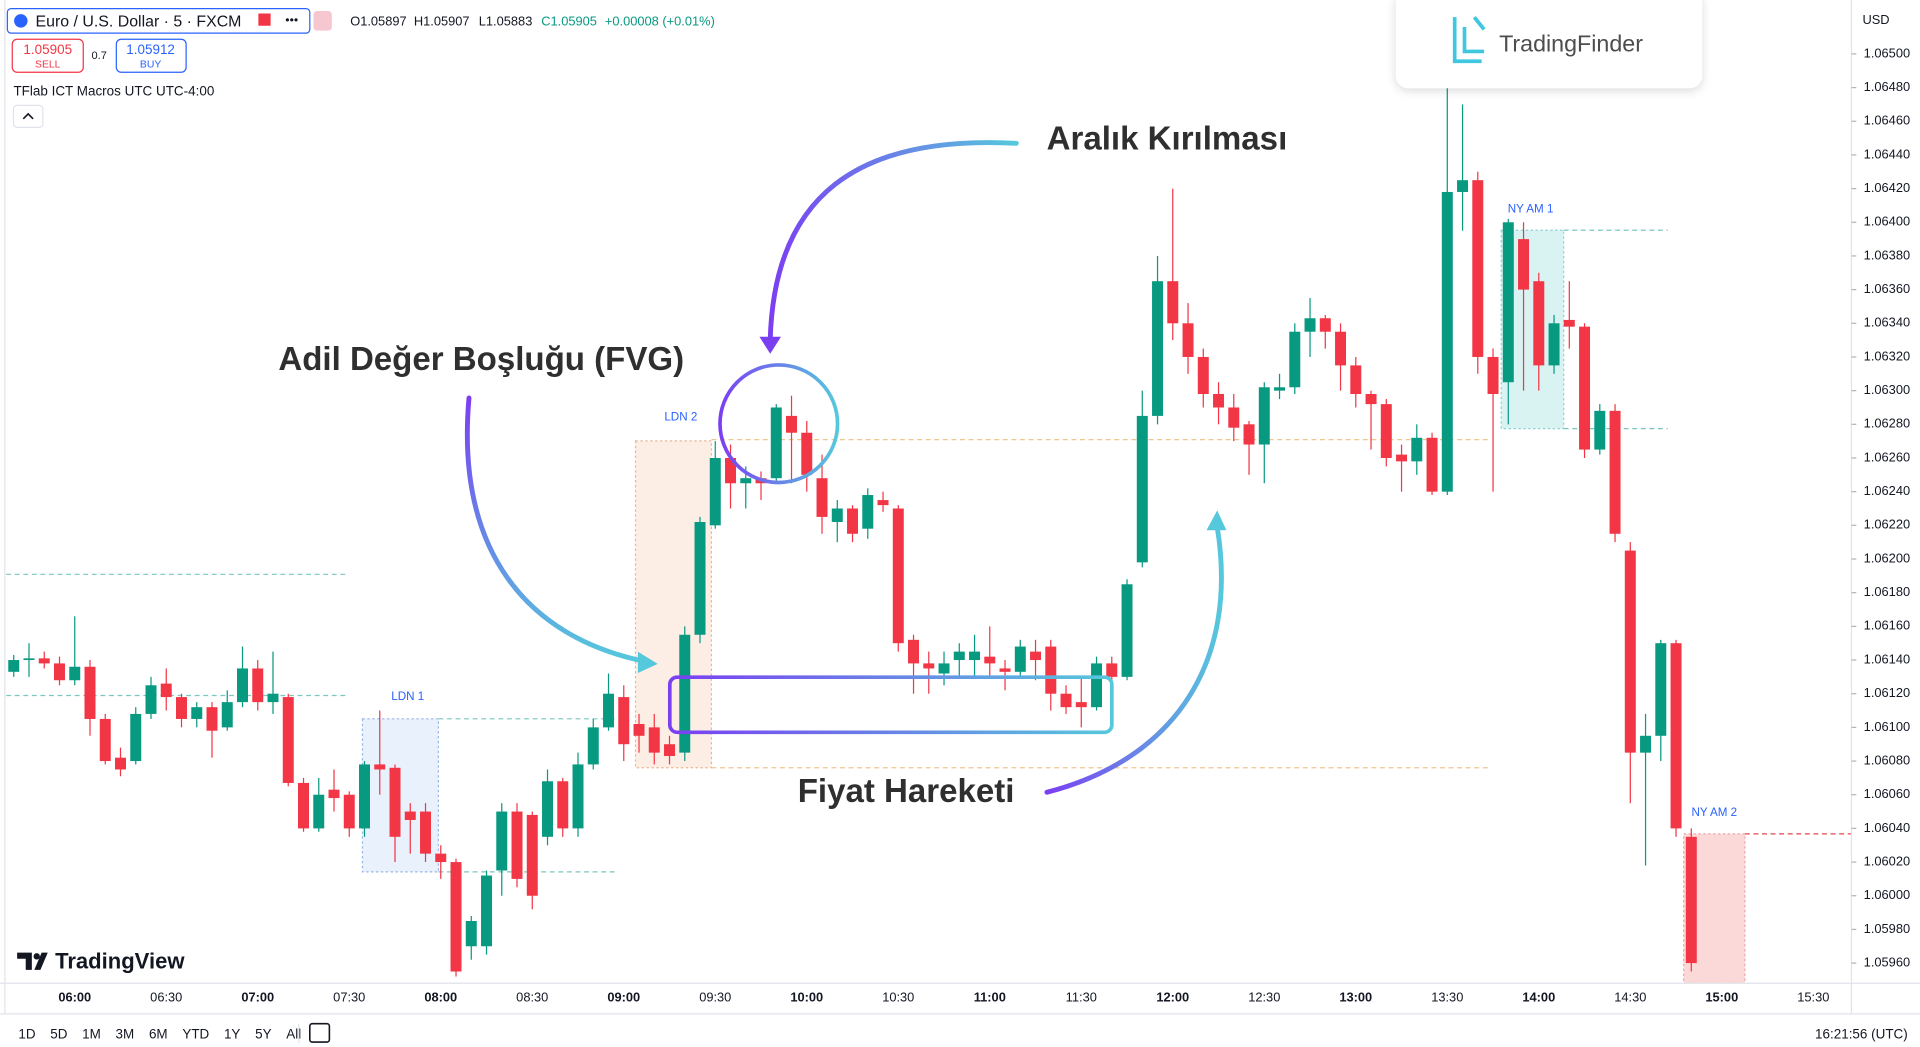 Image resolution: width=1920 pixels, height=1047 pixels. Describe the element at coordinates (1887, 355) in the screenshot. I see `y-tick-label: 1.06320` at that location.